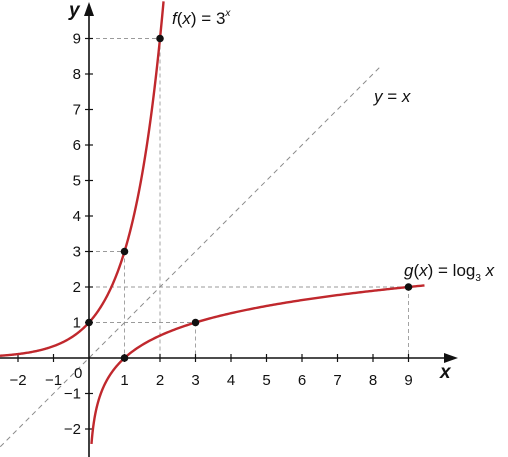 Image resolution: width=508 pixels, height=457 pixels. What do you see at coordinates (77, 39) in the screenshot?
I see `y-tick-label: 9` at bounding box center [77, 39].